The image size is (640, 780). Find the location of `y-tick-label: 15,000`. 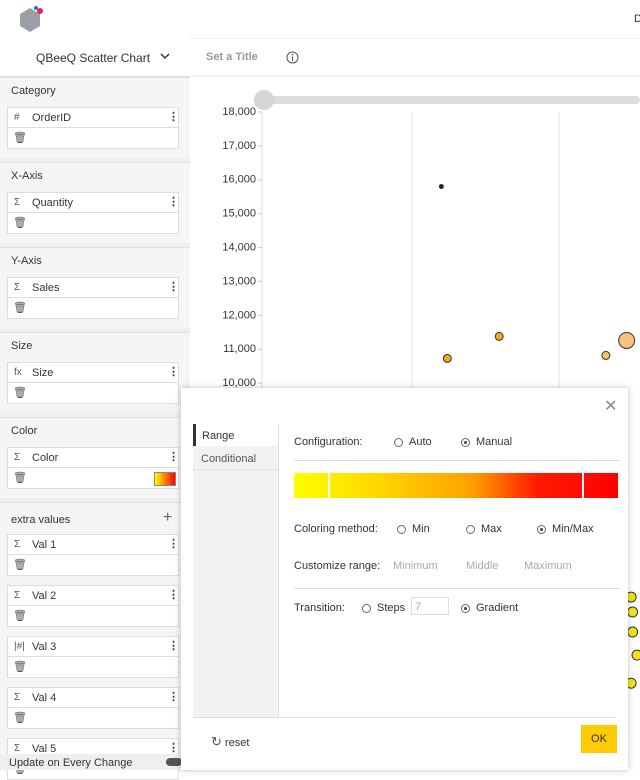

y-tick-label: 15,000 is located at coordinates (239, 214).